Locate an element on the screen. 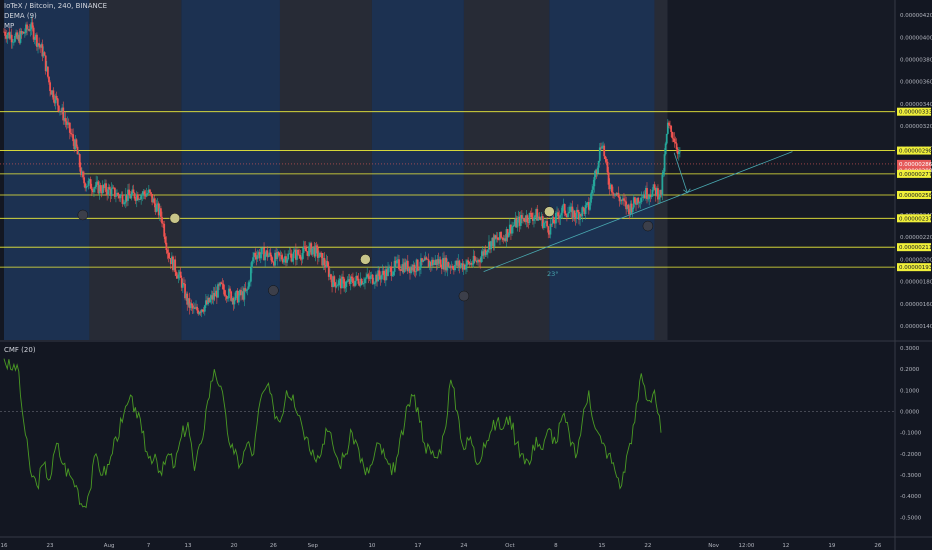 The width and height of the screenshot is (932, 550). projection-arrow is located at coordinates (680, 172).